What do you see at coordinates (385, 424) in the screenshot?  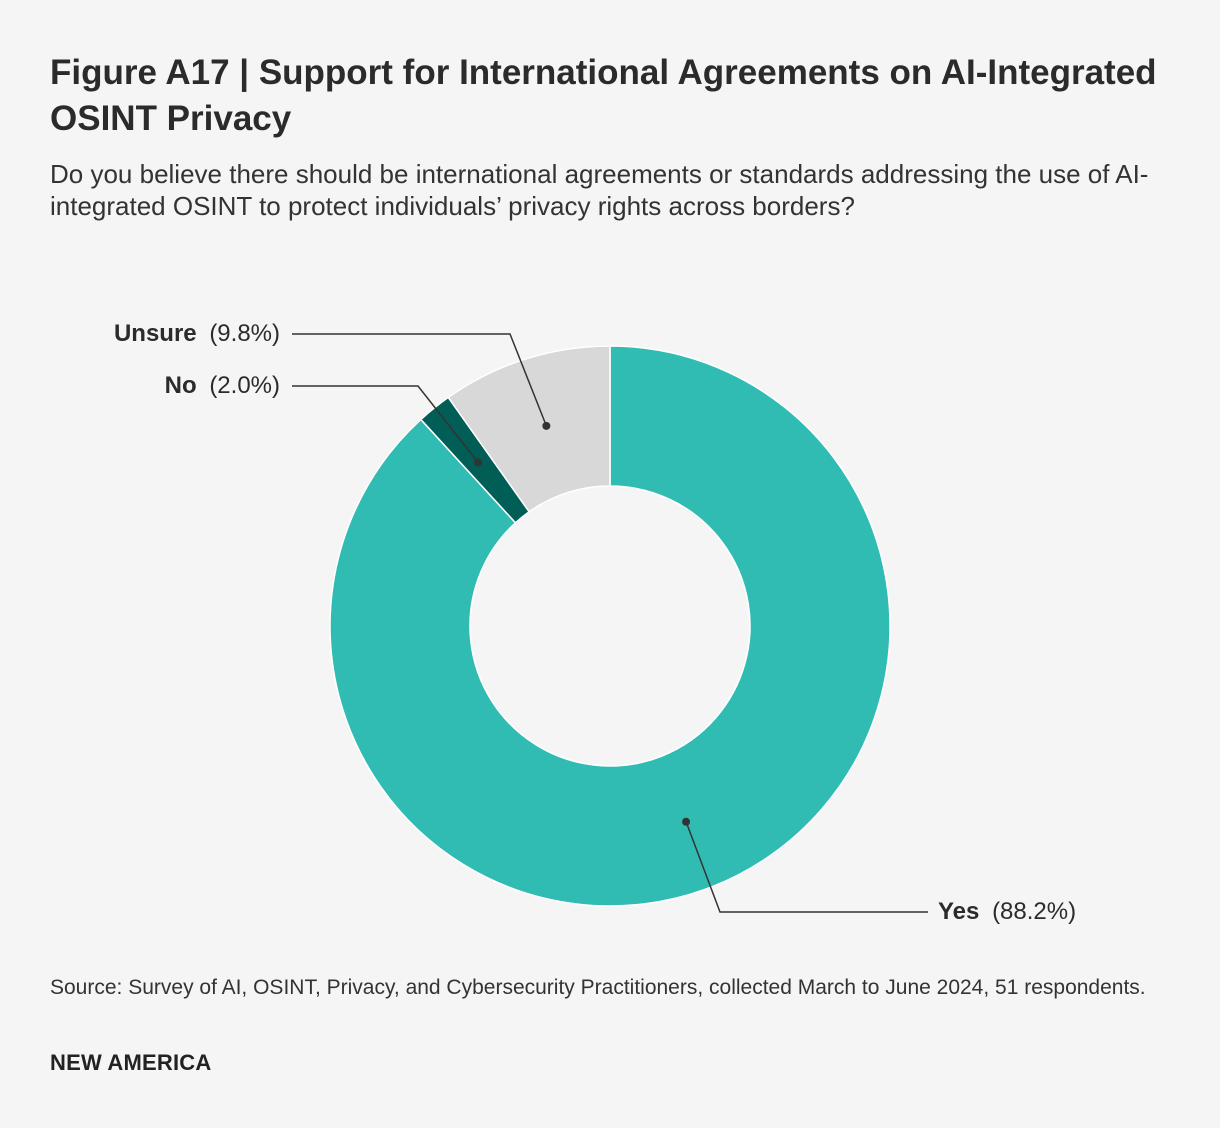 I see `leader-line-no` at bounding box center [385, 424].